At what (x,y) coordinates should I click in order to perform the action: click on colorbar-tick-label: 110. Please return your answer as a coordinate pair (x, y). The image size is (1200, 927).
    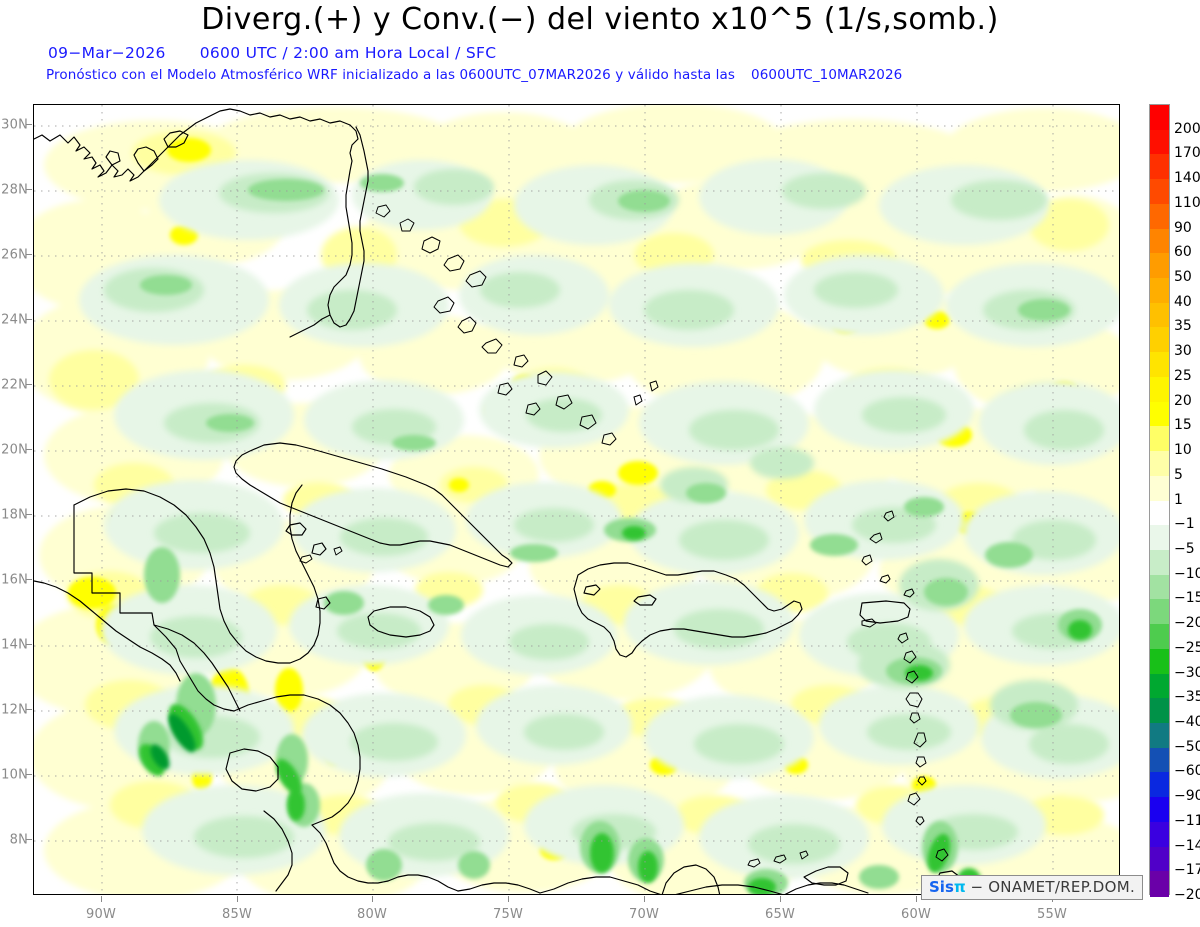
    Looking at the image, I should click on (1187, 202).